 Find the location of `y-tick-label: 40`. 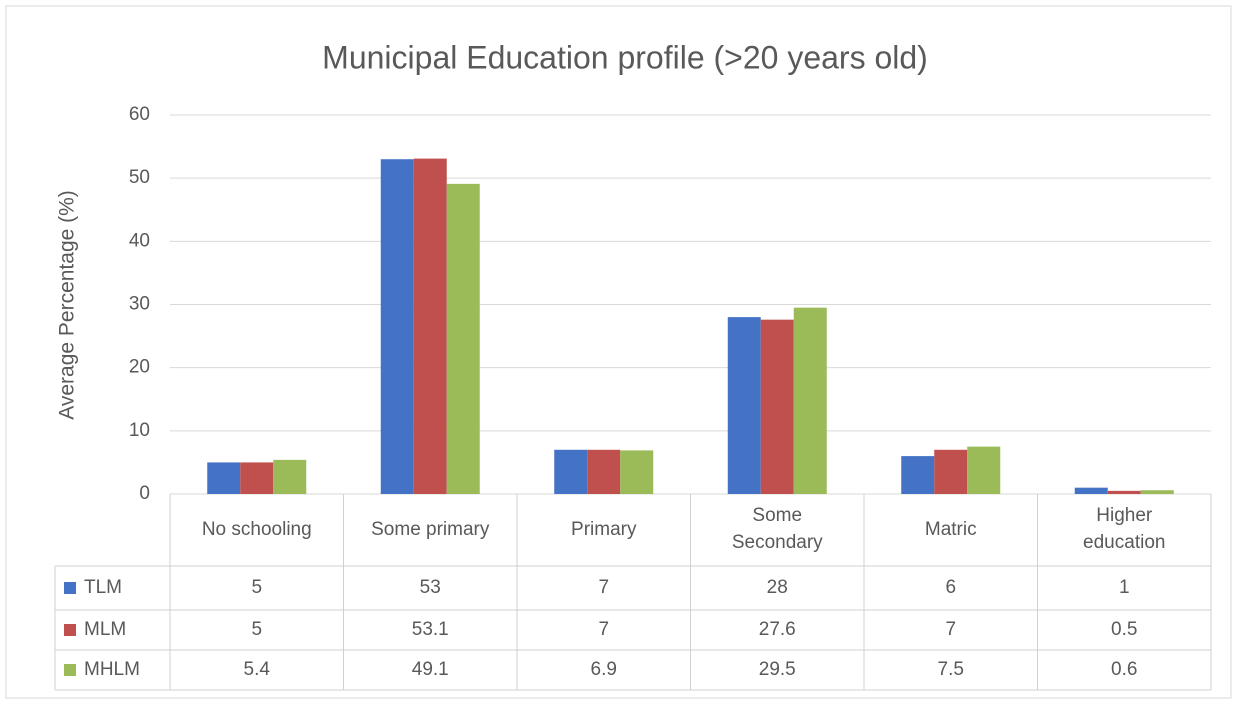

y-tick-label: 40 is located at coordinates (139, 240).